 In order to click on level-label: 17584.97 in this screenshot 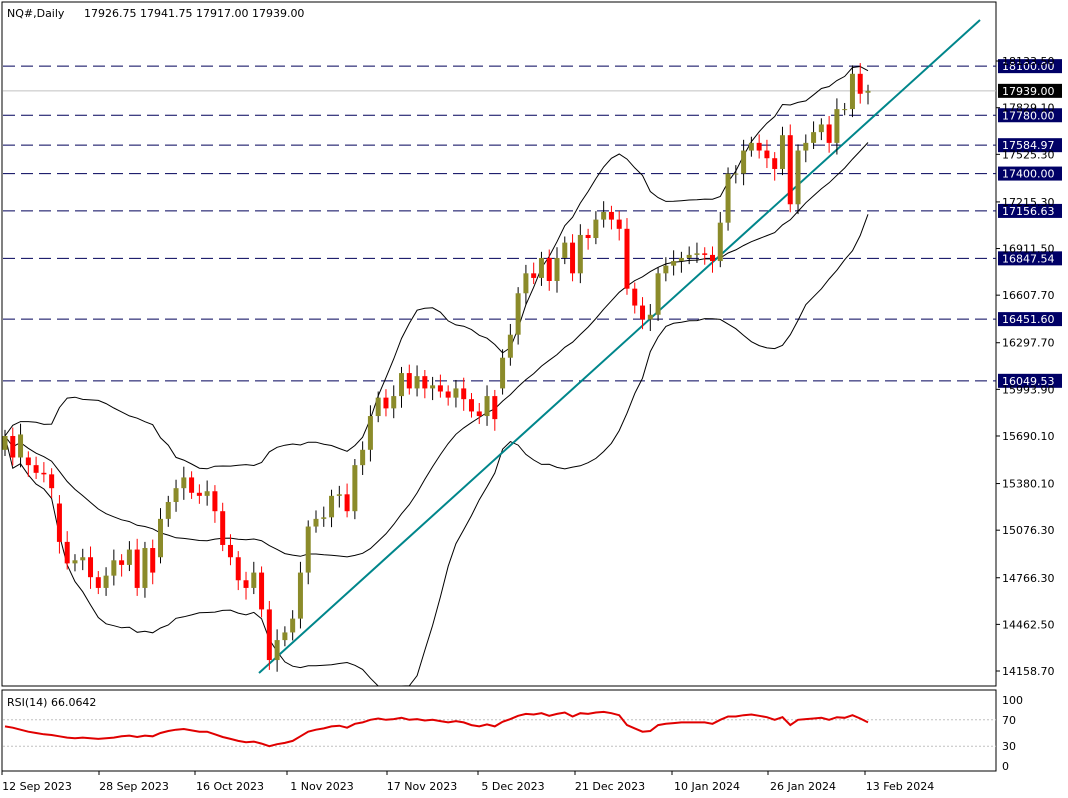, I will do `click(1028, 145)`.